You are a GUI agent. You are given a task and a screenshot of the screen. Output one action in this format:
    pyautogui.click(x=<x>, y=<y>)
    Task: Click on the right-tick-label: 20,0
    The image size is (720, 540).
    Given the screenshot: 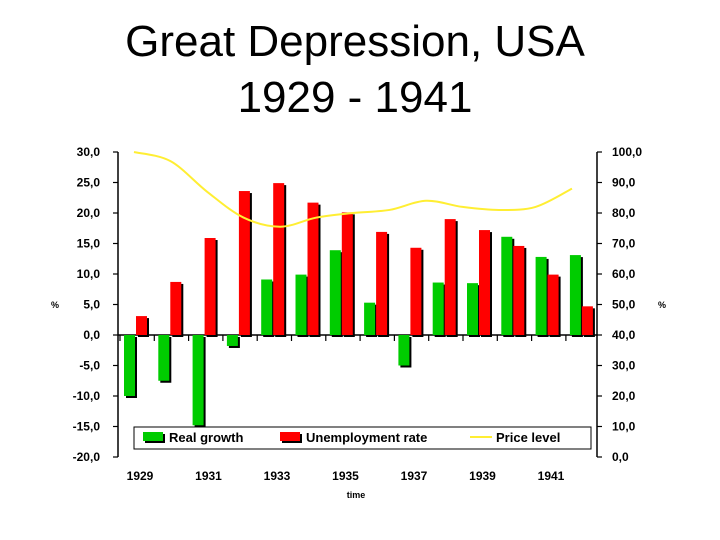 What is the action you would take?
    pyautogui.click(x=624, y=396)
    